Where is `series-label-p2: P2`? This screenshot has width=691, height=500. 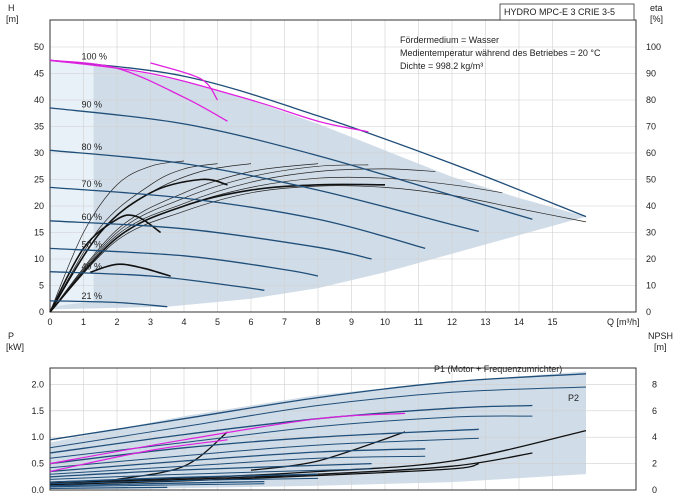 series-label-p2: P2 is located at coordinates (573, 398).